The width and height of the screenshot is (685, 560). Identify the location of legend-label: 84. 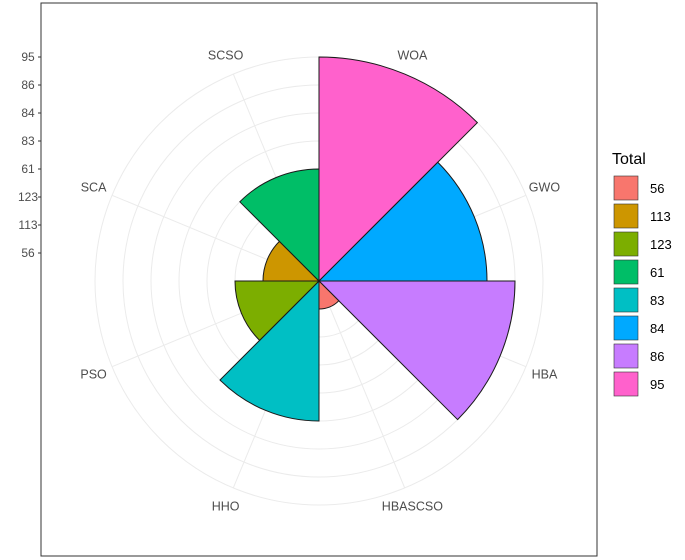
(657, 328).